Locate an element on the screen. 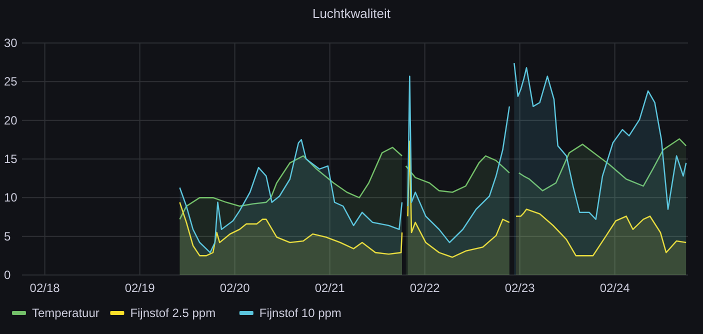 The height and width of the screenshot is (334, 703). x-tick-label: 02/20 is located at coordinates (235, 288).